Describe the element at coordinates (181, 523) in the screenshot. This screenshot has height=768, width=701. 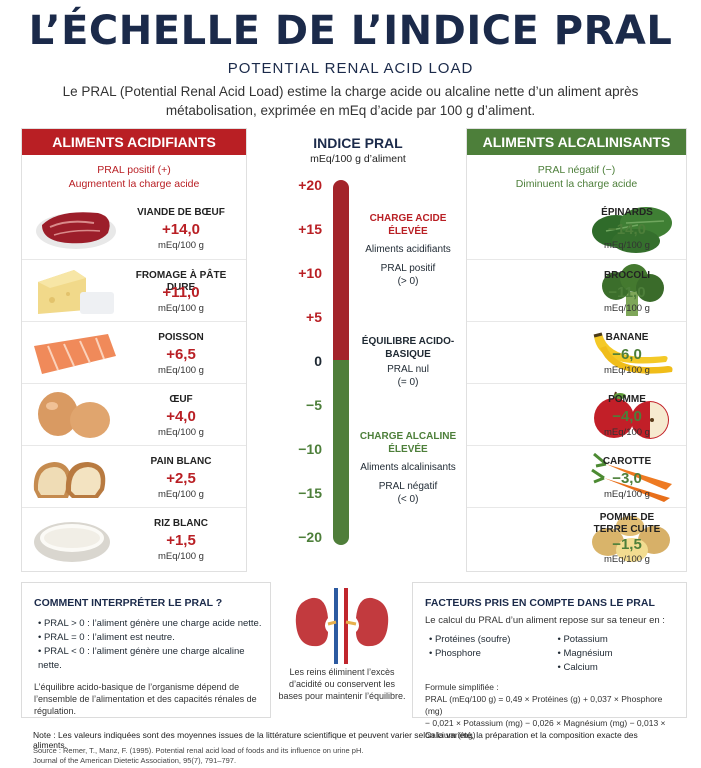
I see `food-name: RIZ BLANC` at that location.